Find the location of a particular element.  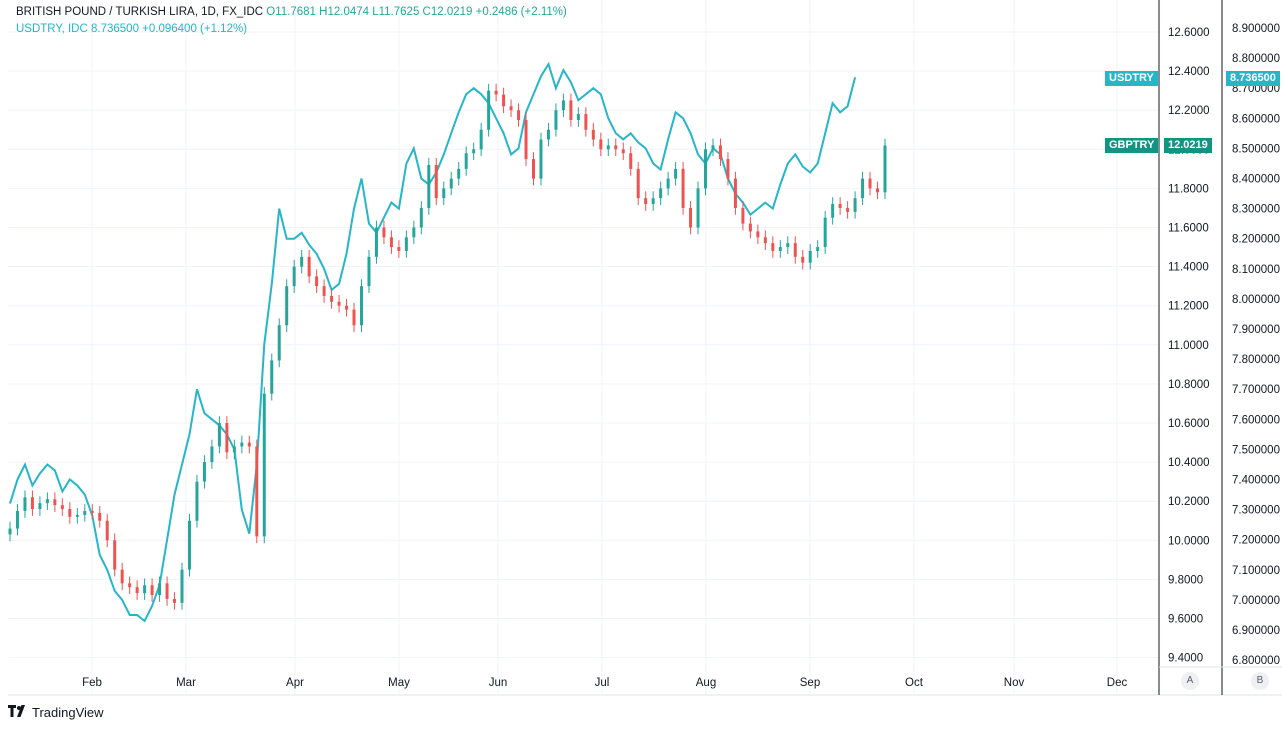

y2-tick-label: 8.300000 is located at coordinates (1256, 210).